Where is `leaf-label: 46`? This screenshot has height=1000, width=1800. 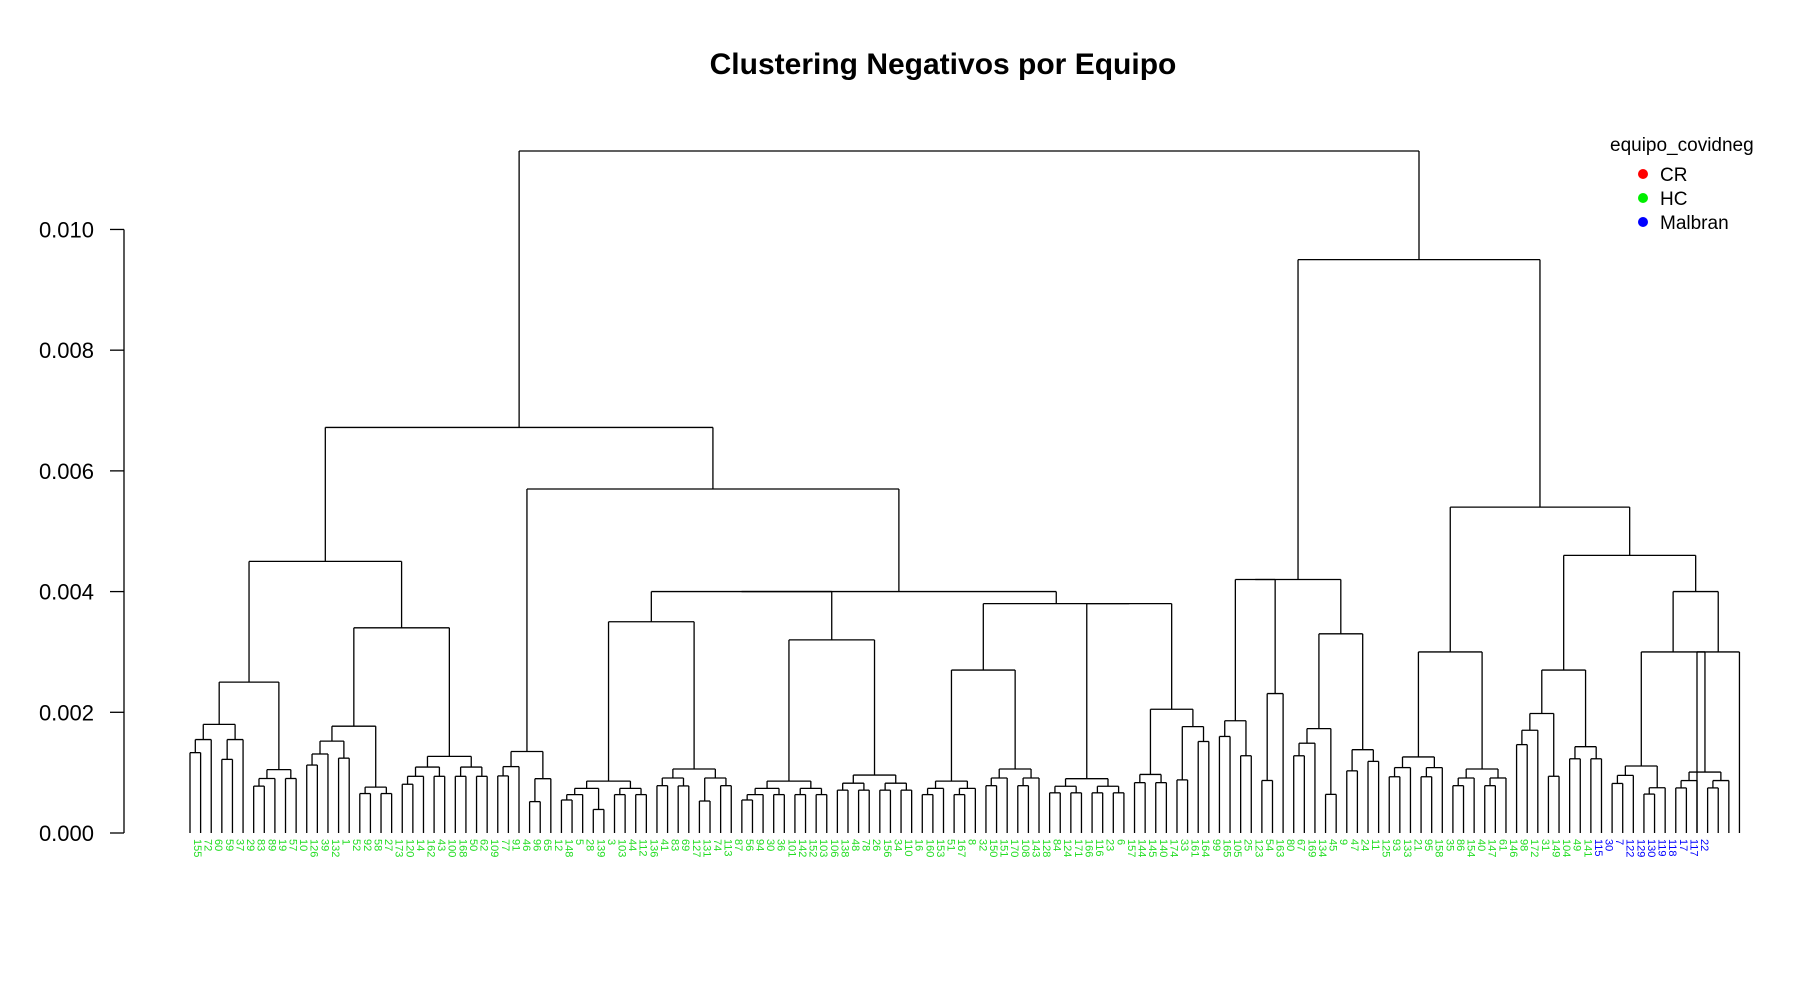 leaf-label: 46 is located at coordinates (526, 845).